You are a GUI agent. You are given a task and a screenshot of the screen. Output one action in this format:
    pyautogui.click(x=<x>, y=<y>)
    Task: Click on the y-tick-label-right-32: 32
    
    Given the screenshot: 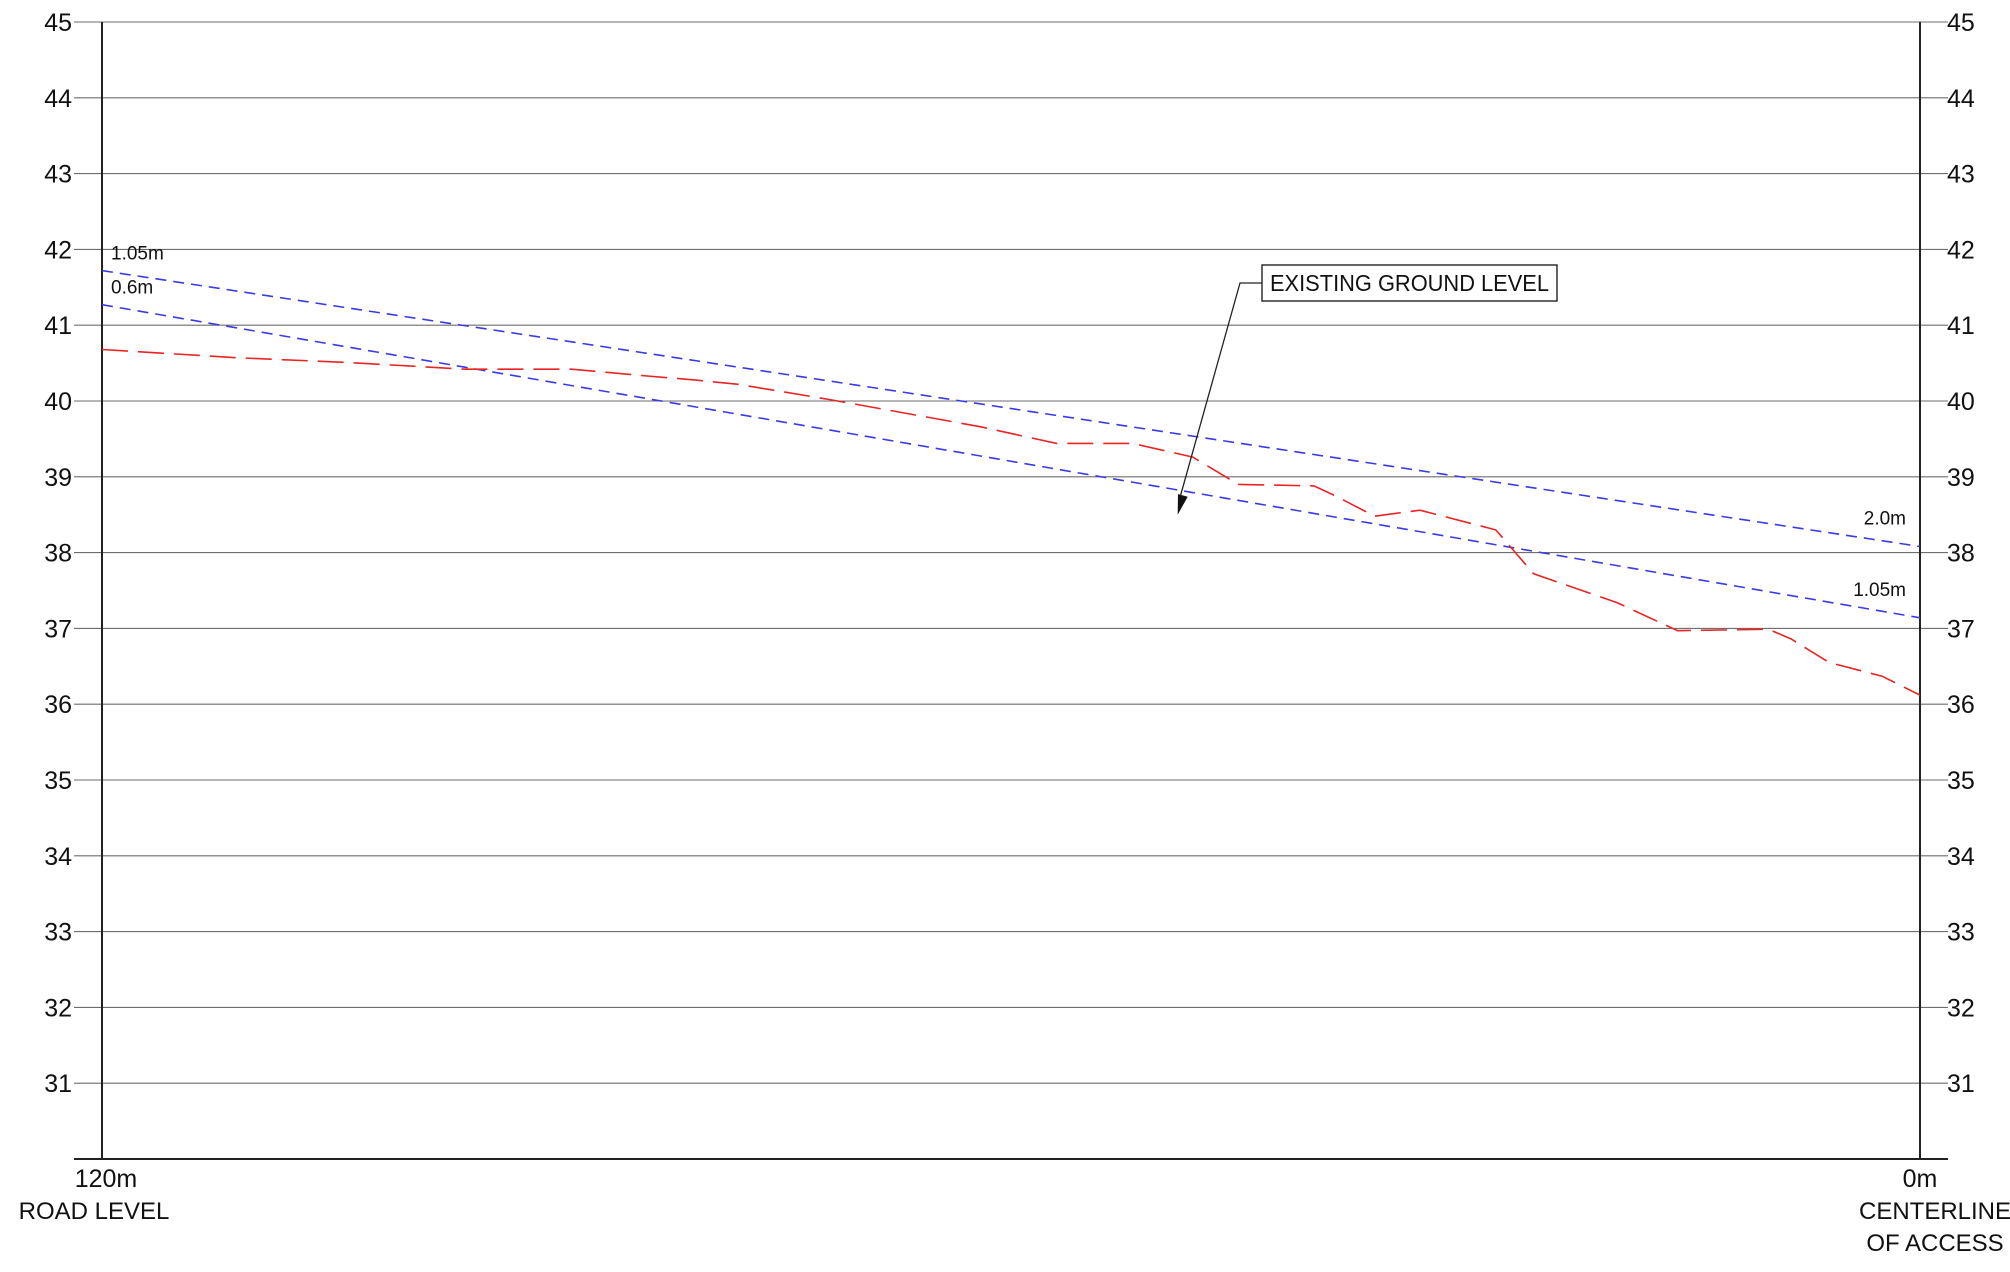 What is the action you would take?
    pyautogui.click(x=1961, y=1008)
    